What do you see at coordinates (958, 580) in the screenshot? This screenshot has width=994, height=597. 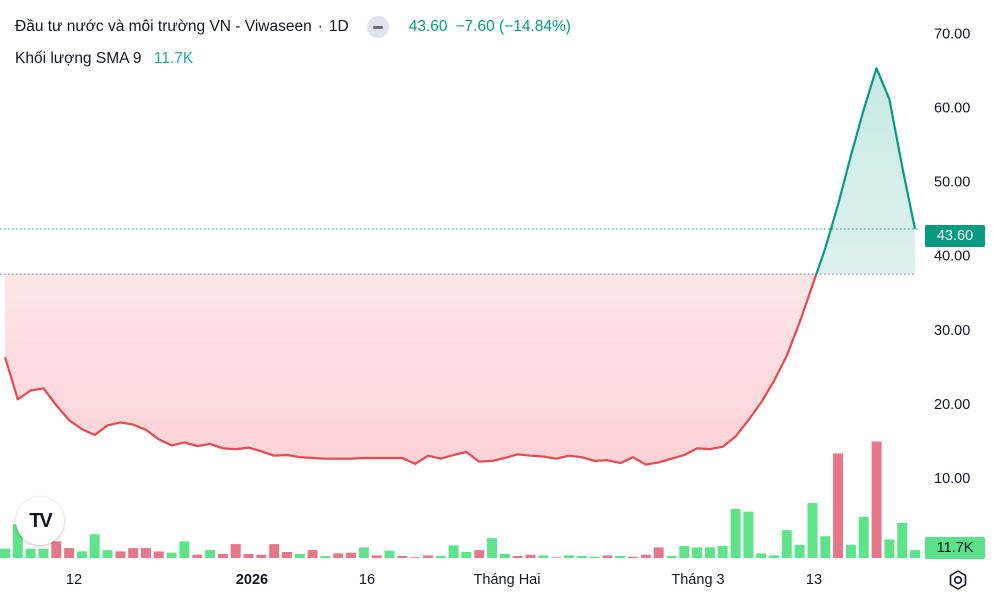 I see `settings-icon` at bounding box center [958, 580].